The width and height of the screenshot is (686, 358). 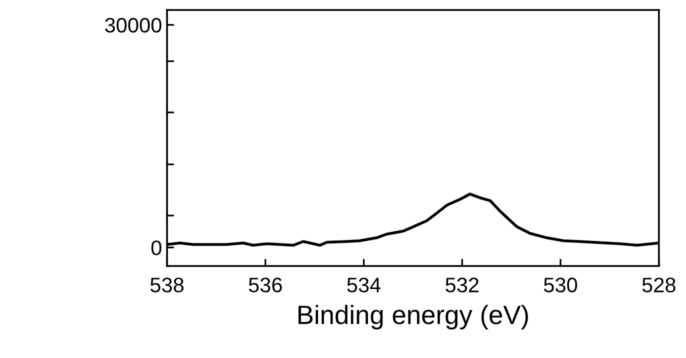 I want to click on x-tick-label: 532, so click(x=462, y=285).